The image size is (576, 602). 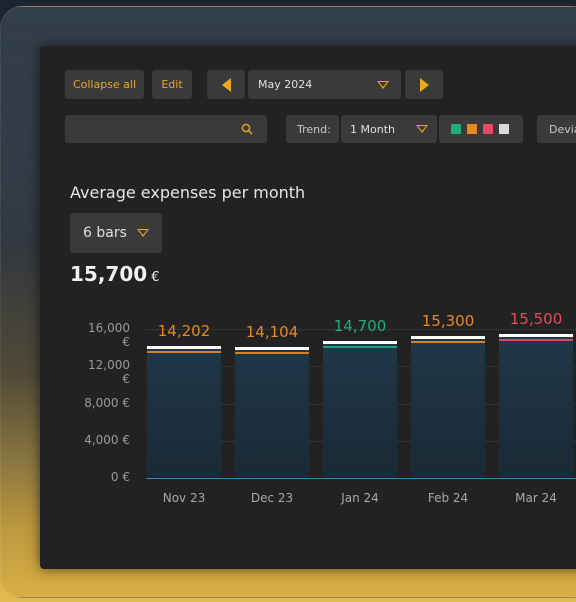 I want to click on bar-value-label: 14,202, so click(x=184, y=330).